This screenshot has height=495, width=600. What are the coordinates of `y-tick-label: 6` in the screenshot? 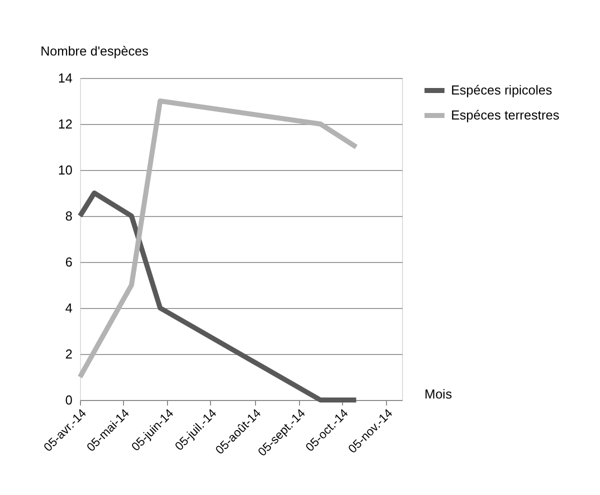 It's located at (68, 262).